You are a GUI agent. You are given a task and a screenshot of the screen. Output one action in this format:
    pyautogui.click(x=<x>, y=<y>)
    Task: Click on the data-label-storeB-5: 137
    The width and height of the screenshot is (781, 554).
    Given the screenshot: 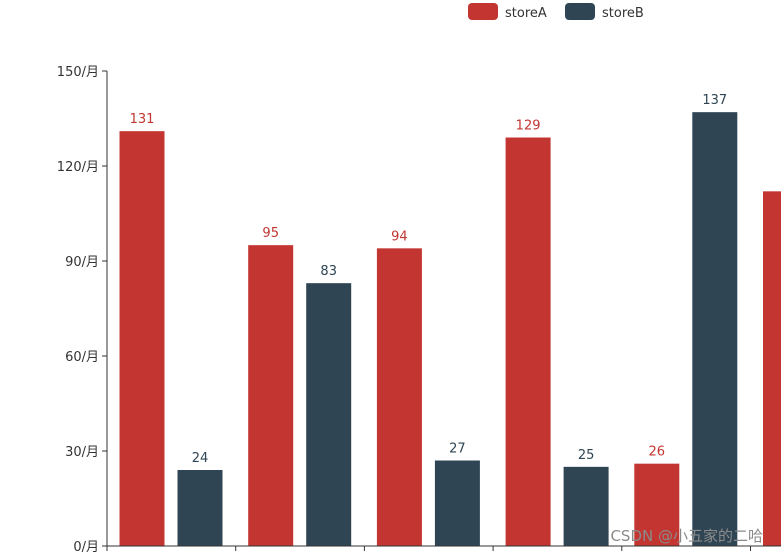 What is the action you would take?
    pyautogui.click(x=714, y=100)
    